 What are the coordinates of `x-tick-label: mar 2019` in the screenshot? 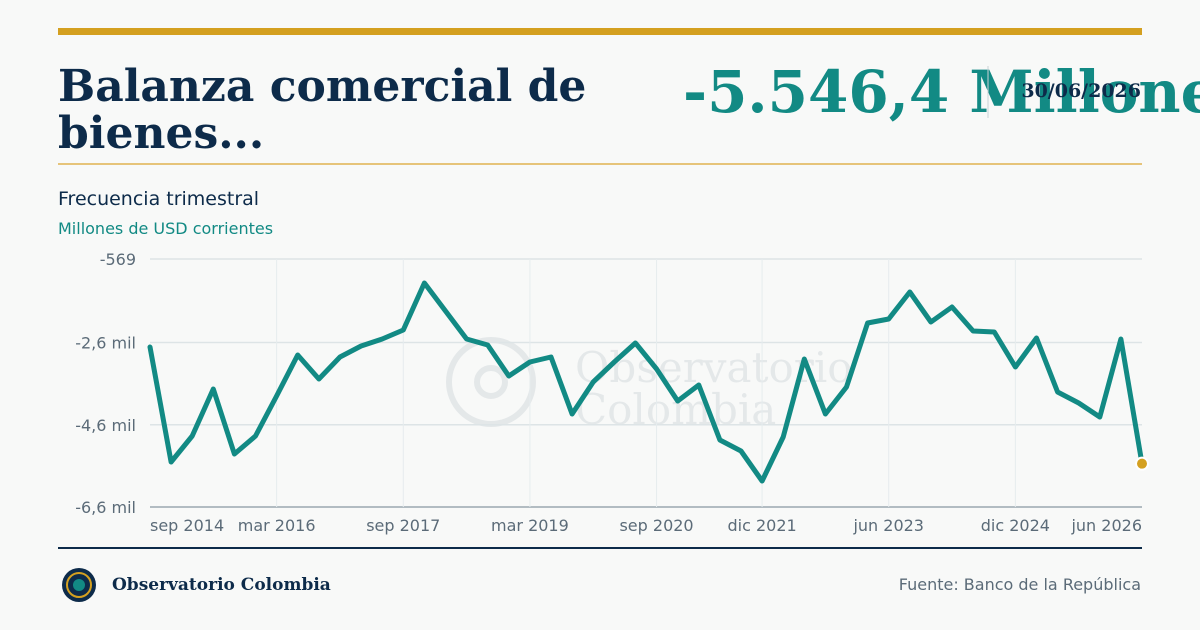 It's located at (530, 525).